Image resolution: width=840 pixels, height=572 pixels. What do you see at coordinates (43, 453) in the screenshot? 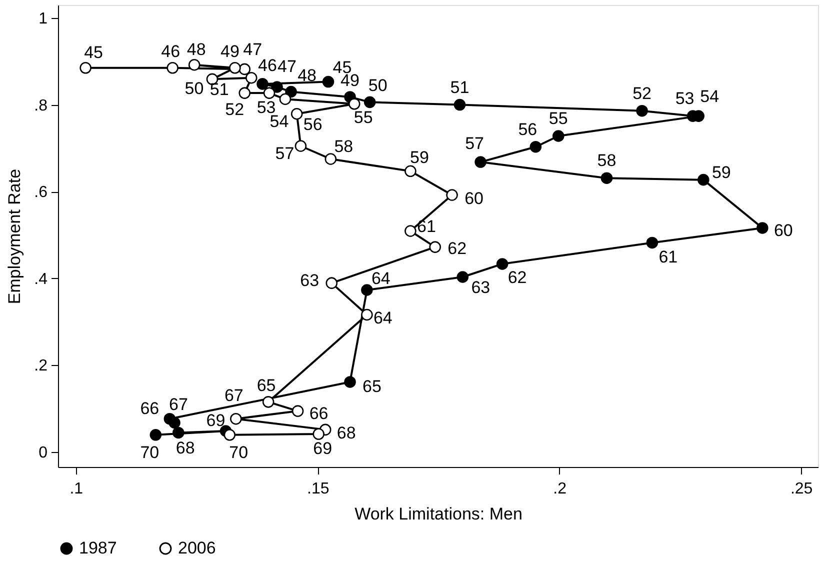
I see `y-tick-label: 0` at bounding box center [43, 453].